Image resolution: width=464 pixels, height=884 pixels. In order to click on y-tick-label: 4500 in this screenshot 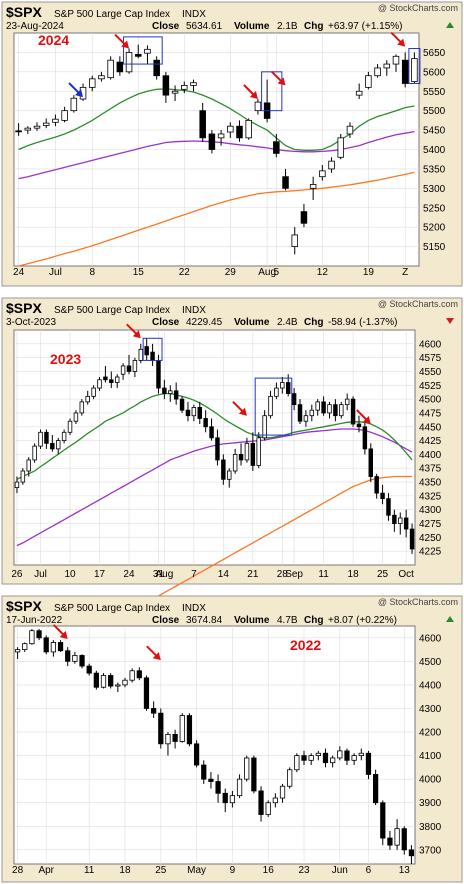, I will do `click(430, 662)`.